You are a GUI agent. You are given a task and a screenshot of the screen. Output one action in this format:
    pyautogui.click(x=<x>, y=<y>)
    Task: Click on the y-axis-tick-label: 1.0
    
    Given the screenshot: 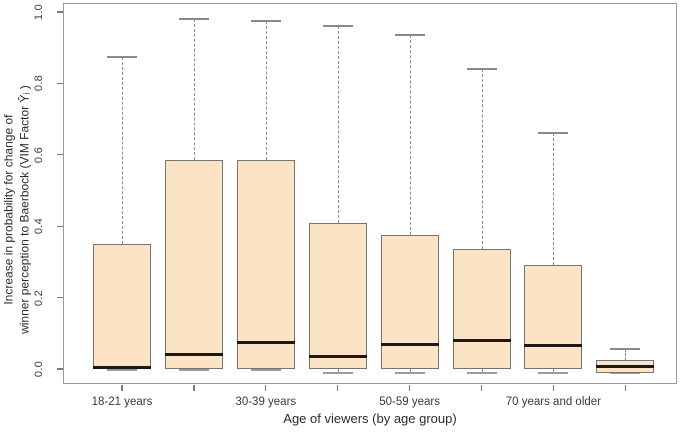 What is the action you would take?
    pyautogui.click(x=39, y=21)
    